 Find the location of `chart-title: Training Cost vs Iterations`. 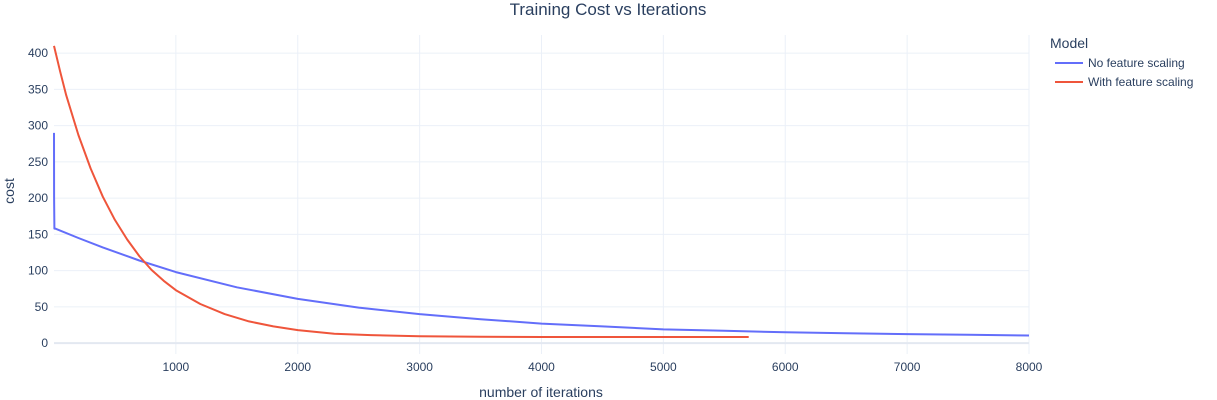

chart-title: Training Cost vs Iterations is located at coordinates (608, 9).